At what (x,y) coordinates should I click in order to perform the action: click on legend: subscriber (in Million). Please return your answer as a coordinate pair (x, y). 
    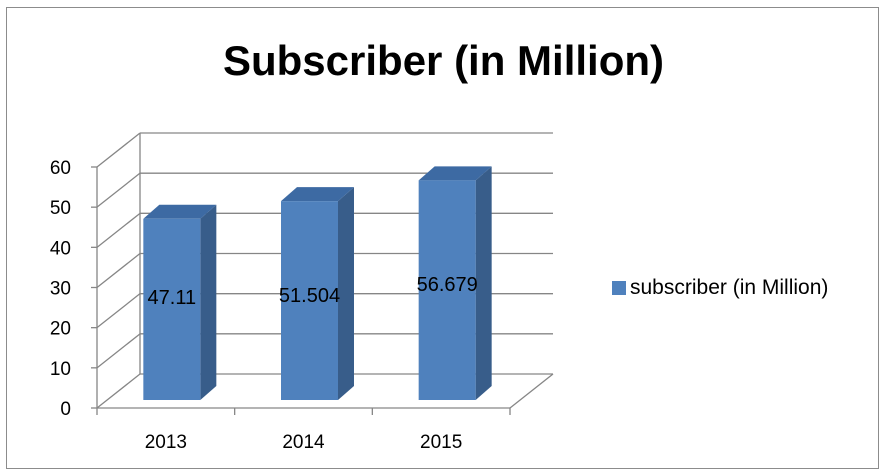
    Looking at the image, I should click on (720, 288).